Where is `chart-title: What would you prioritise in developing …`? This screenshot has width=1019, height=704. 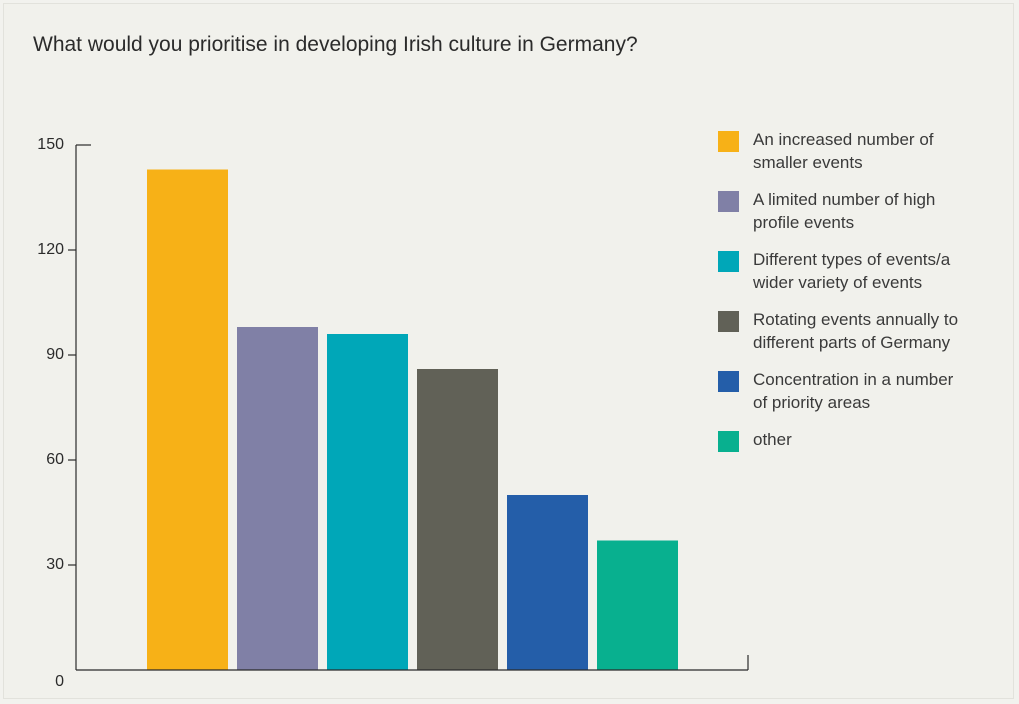 chart-title: What would you prioritise in developing … is located at coordinates (335, 44).